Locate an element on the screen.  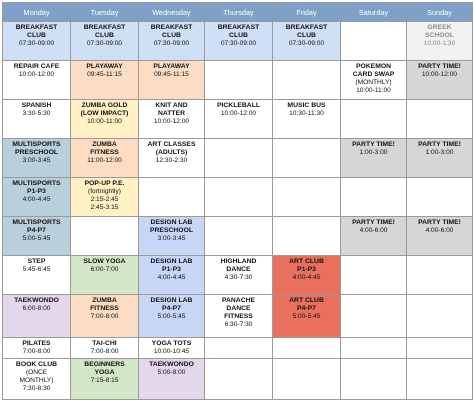
activity-detail-line: 7:30-8:30 is located at coordinates (36, 388).